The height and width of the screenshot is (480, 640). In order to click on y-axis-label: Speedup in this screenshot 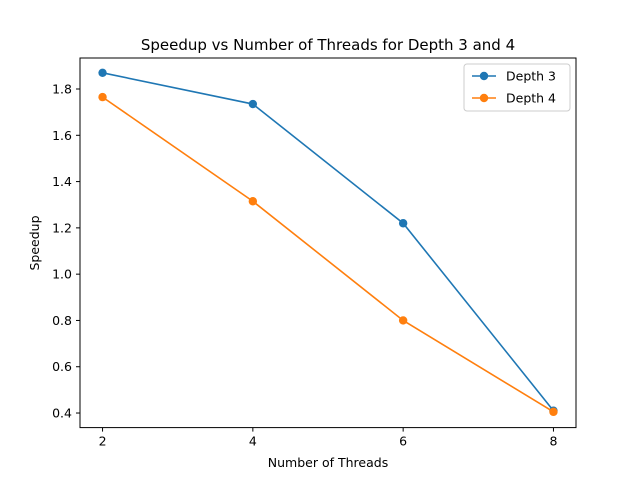, I will do `click(34, 242)`.